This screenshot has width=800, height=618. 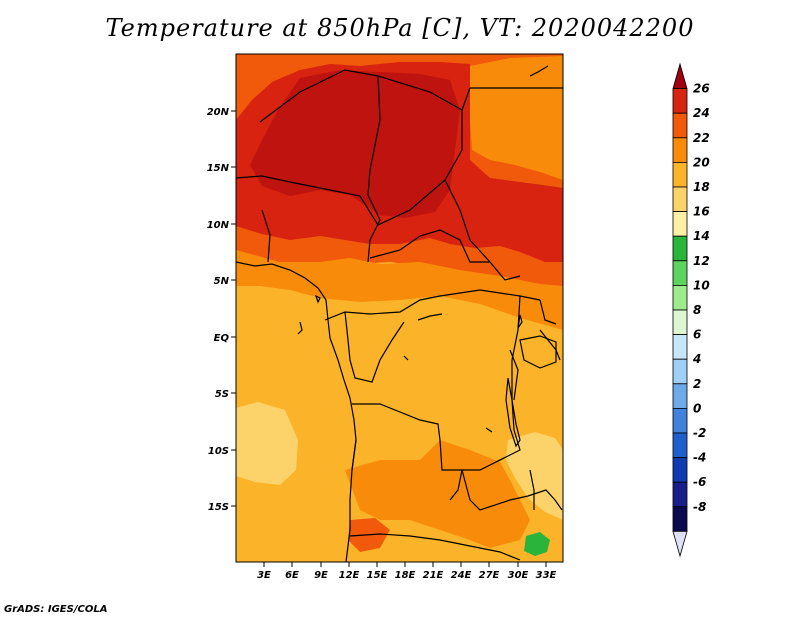 What do you see at coordinates (406, 437) in the screenshot?
I see `border-angola` at bounding box center [406, 437].